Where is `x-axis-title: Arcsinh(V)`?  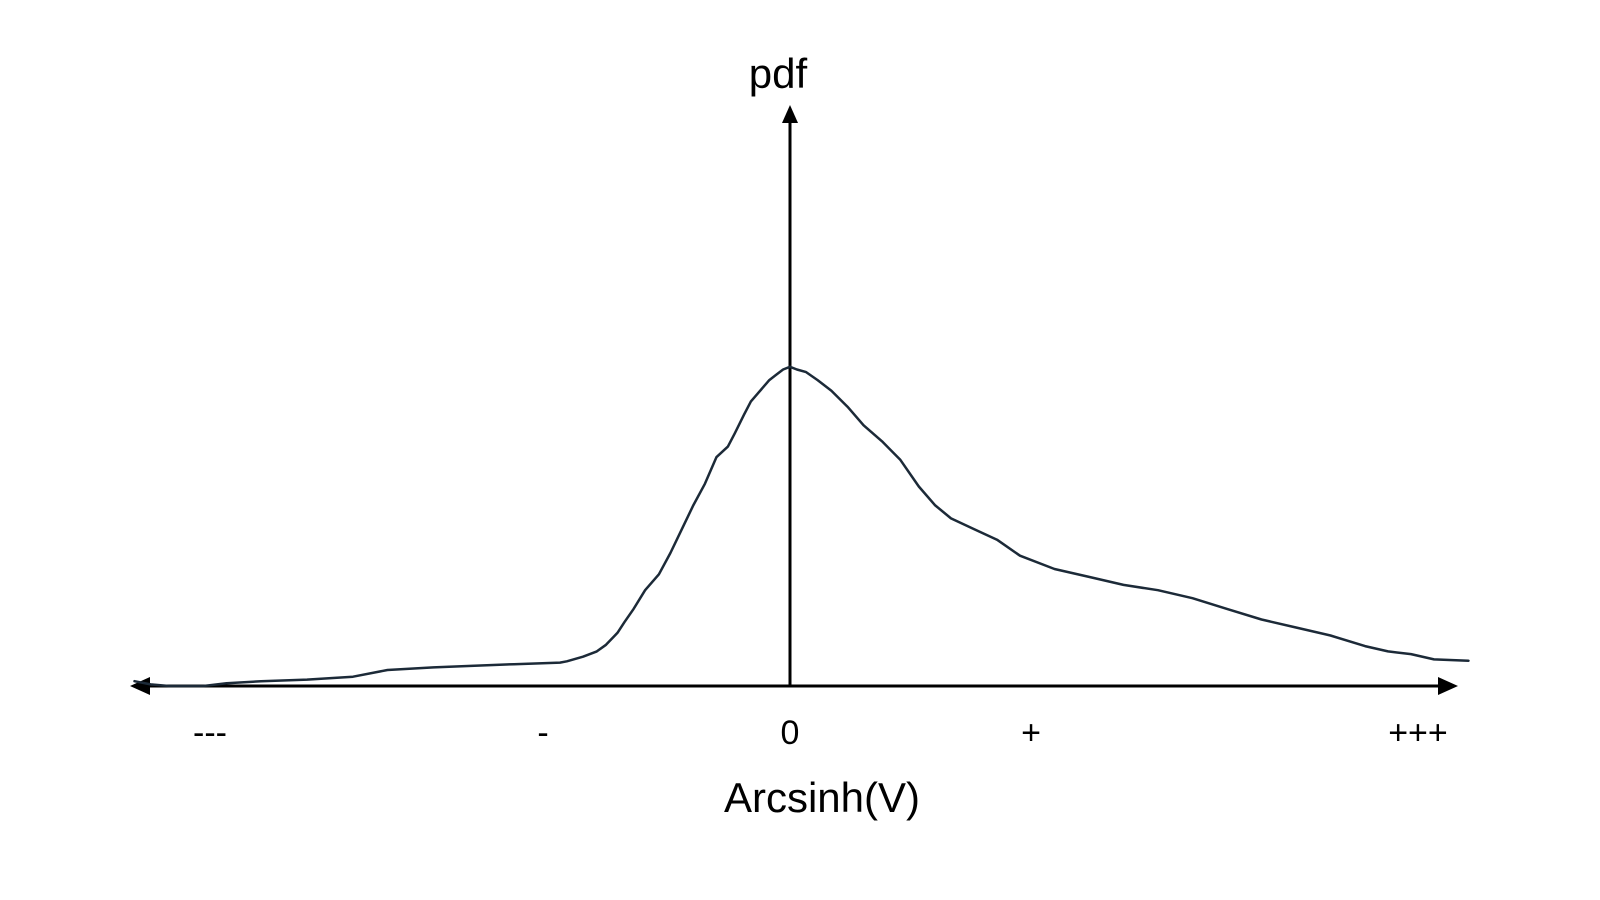 x-axis-title: Arcsinh(V) is located at coordinates (822, 797).